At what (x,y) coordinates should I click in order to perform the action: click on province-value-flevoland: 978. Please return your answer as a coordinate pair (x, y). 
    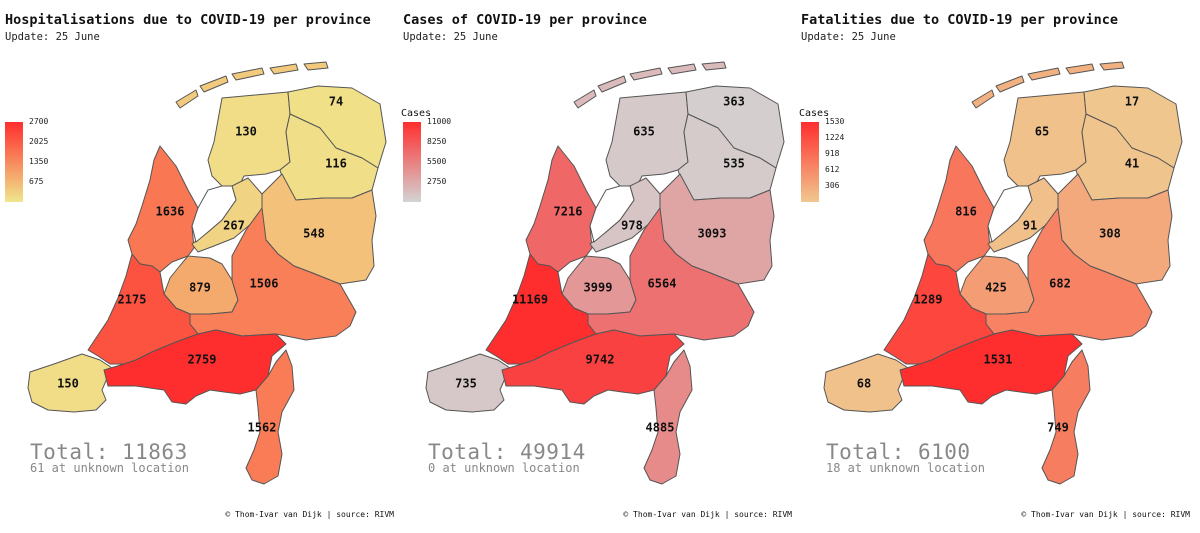
    Looking at the image, I should click on (632, 226).